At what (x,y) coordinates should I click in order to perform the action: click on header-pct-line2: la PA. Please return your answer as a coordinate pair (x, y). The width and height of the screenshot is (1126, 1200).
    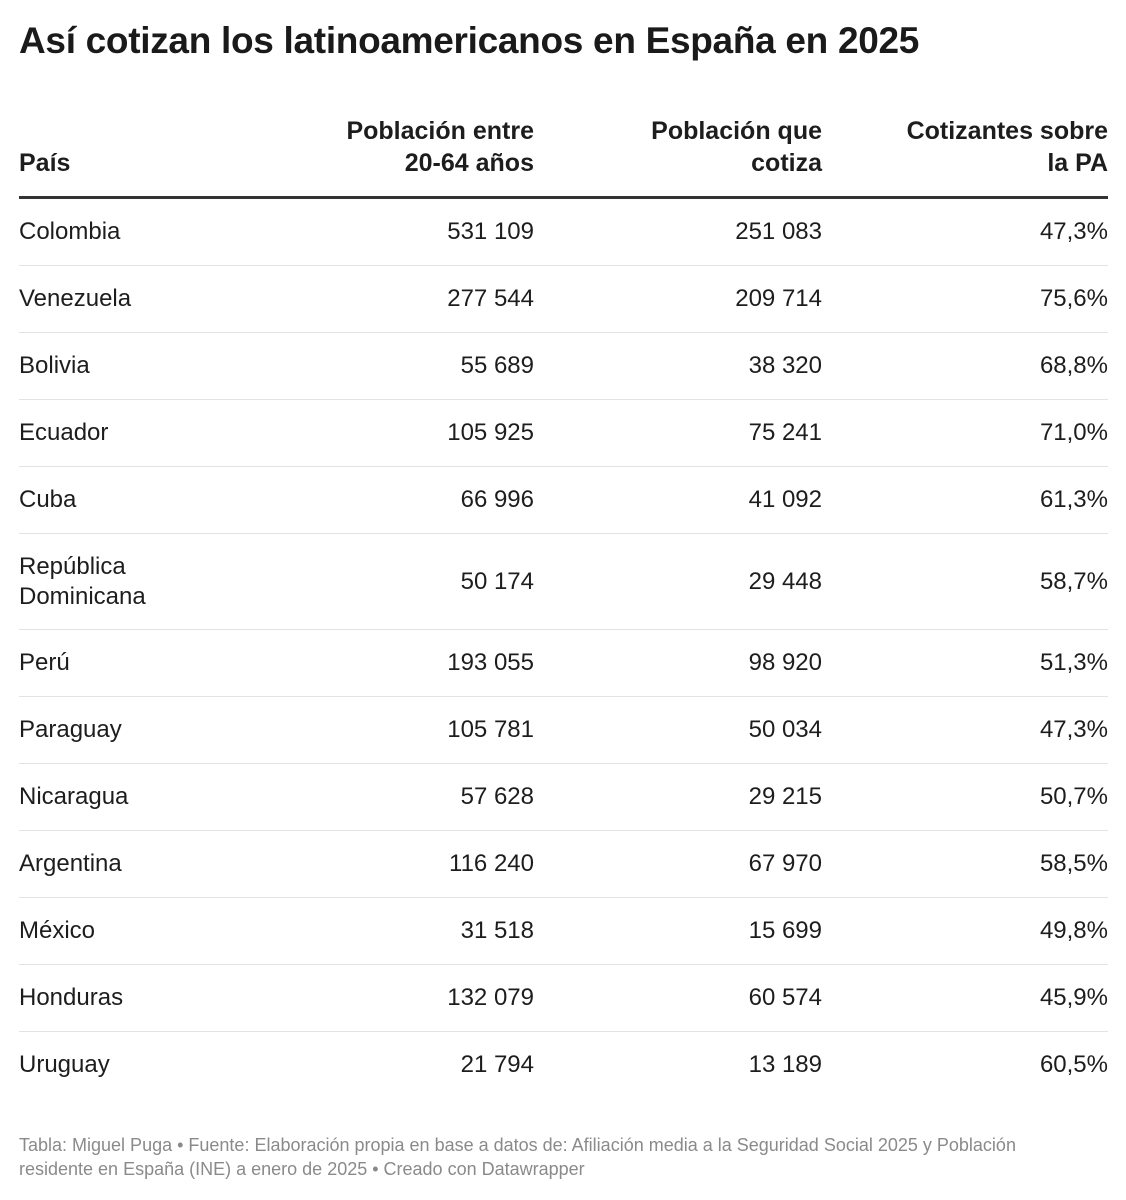
    Looking at the image, I should click on (1077, 163).